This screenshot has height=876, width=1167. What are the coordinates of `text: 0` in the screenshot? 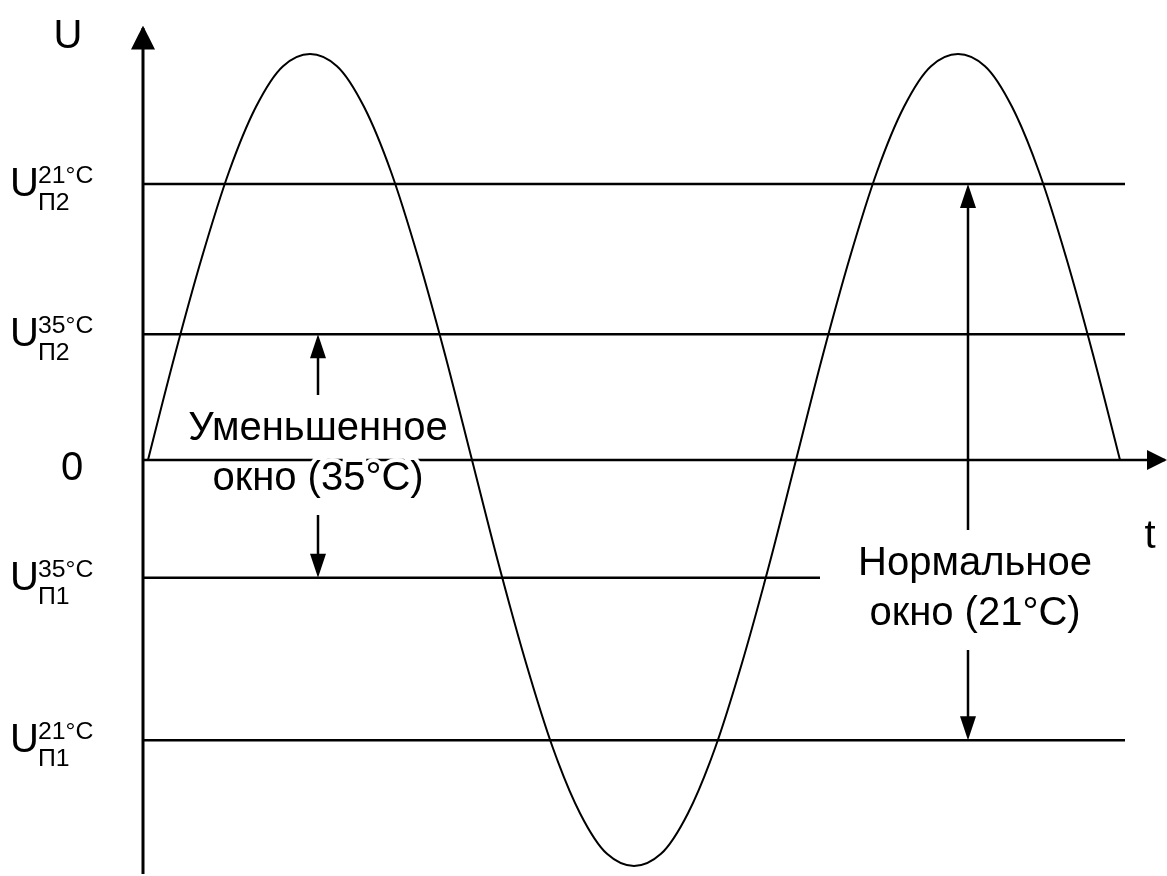 It's located at (72, 466).